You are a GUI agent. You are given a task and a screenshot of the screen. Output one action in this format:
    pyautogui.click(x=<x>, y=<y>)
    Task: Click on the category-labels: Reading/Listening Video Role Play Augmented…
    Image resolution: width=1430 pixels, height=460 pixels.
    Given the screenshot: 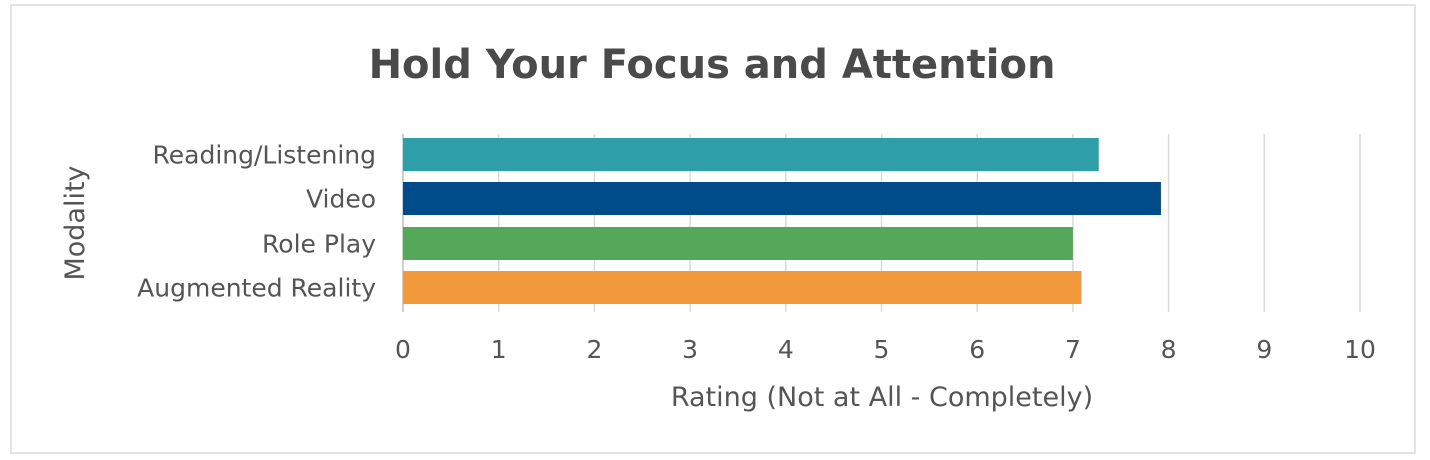 What is the action you would take?
    pyautogui.click(x=256, y=222)
    